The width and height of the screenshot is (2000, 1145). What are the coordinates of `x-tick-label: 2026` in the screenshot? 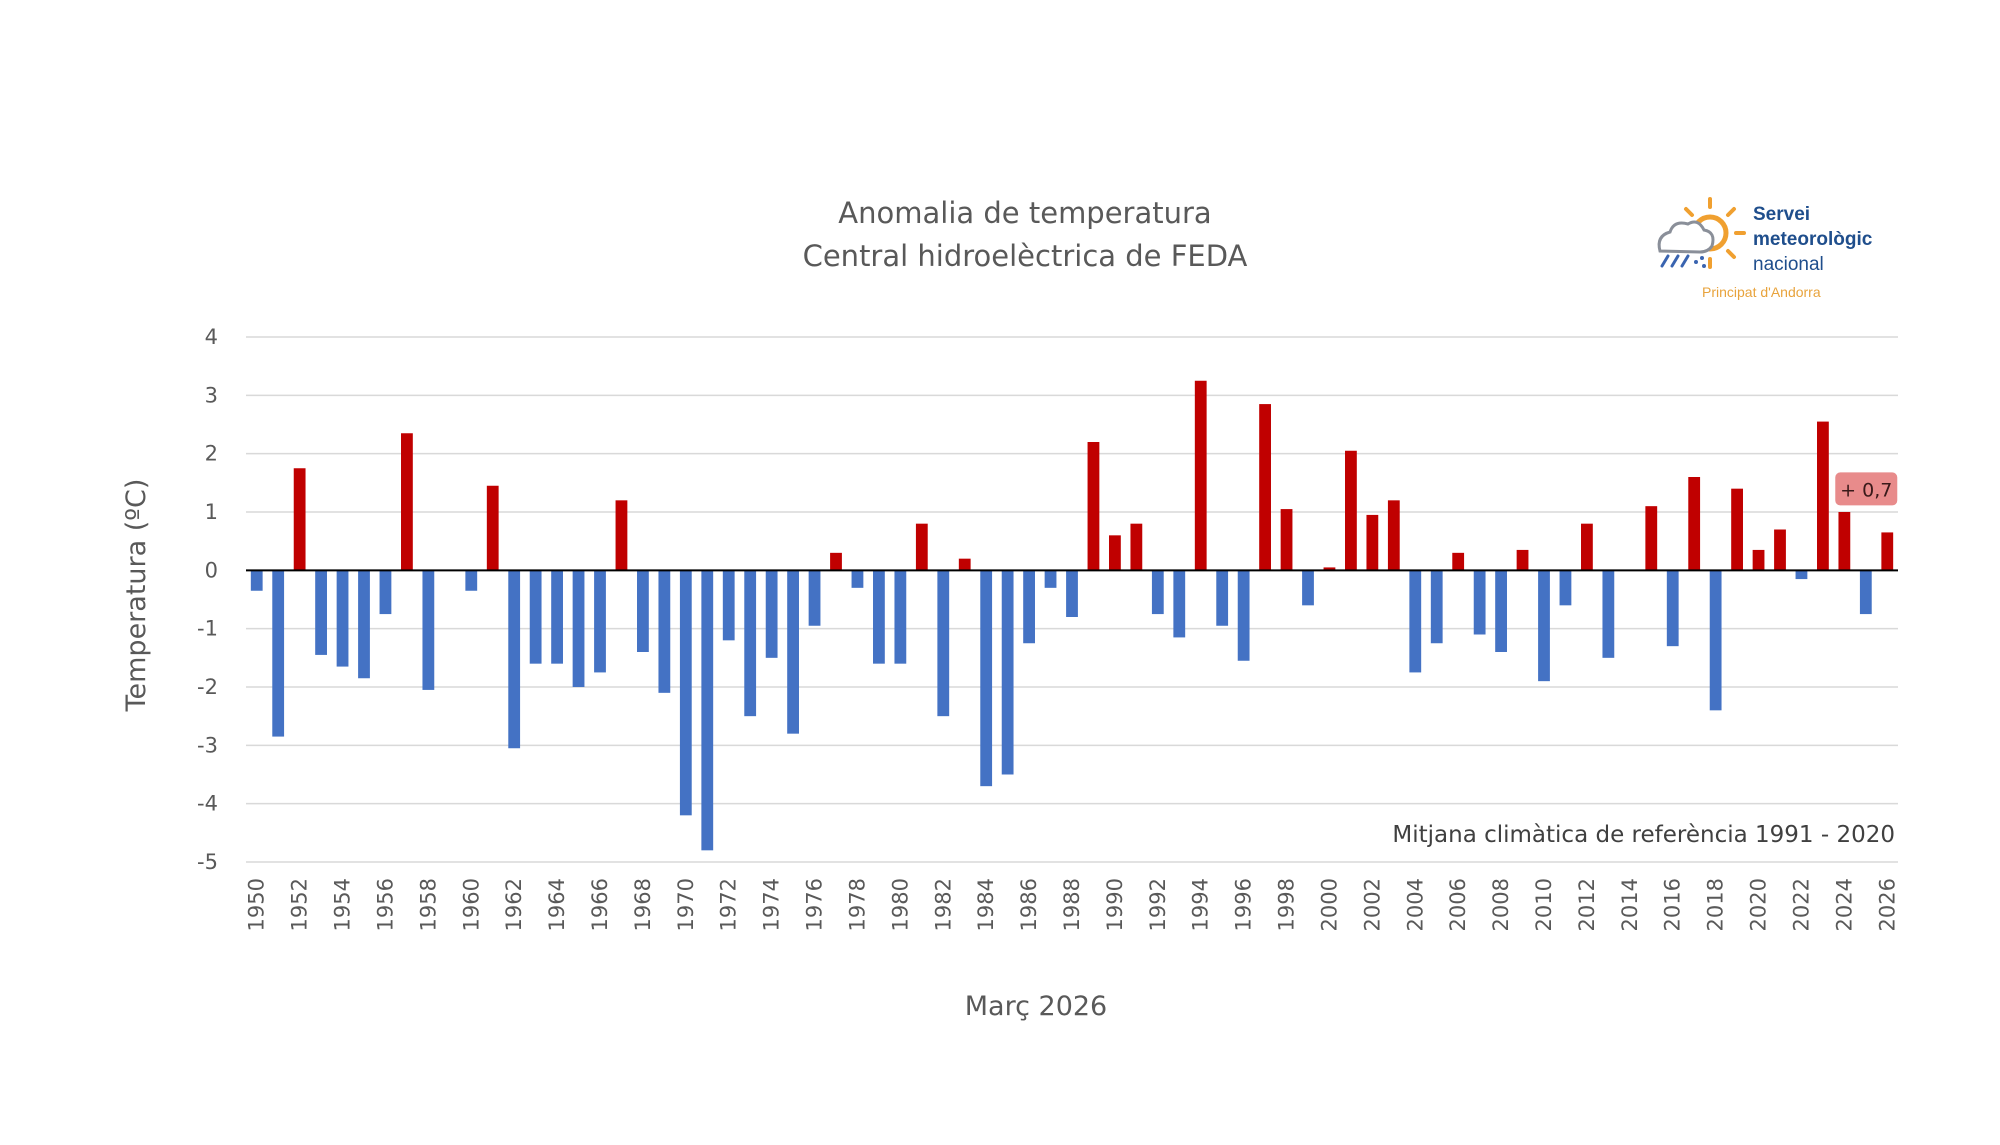 It's located at (1887, 904).